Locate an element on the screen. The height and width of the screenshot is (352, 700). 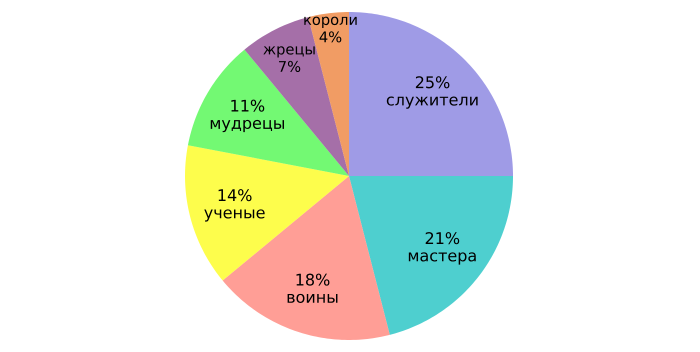
slice-label: ученые is located at coordinates (234, 215).